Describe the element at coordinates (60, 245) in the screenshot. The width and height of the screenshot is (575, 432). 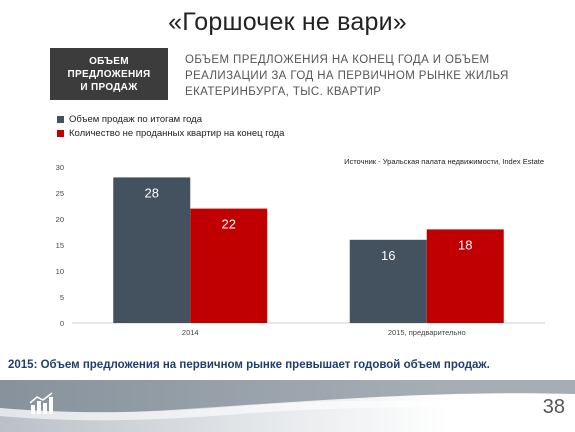
I see `y-tick-label: 15` at that location.